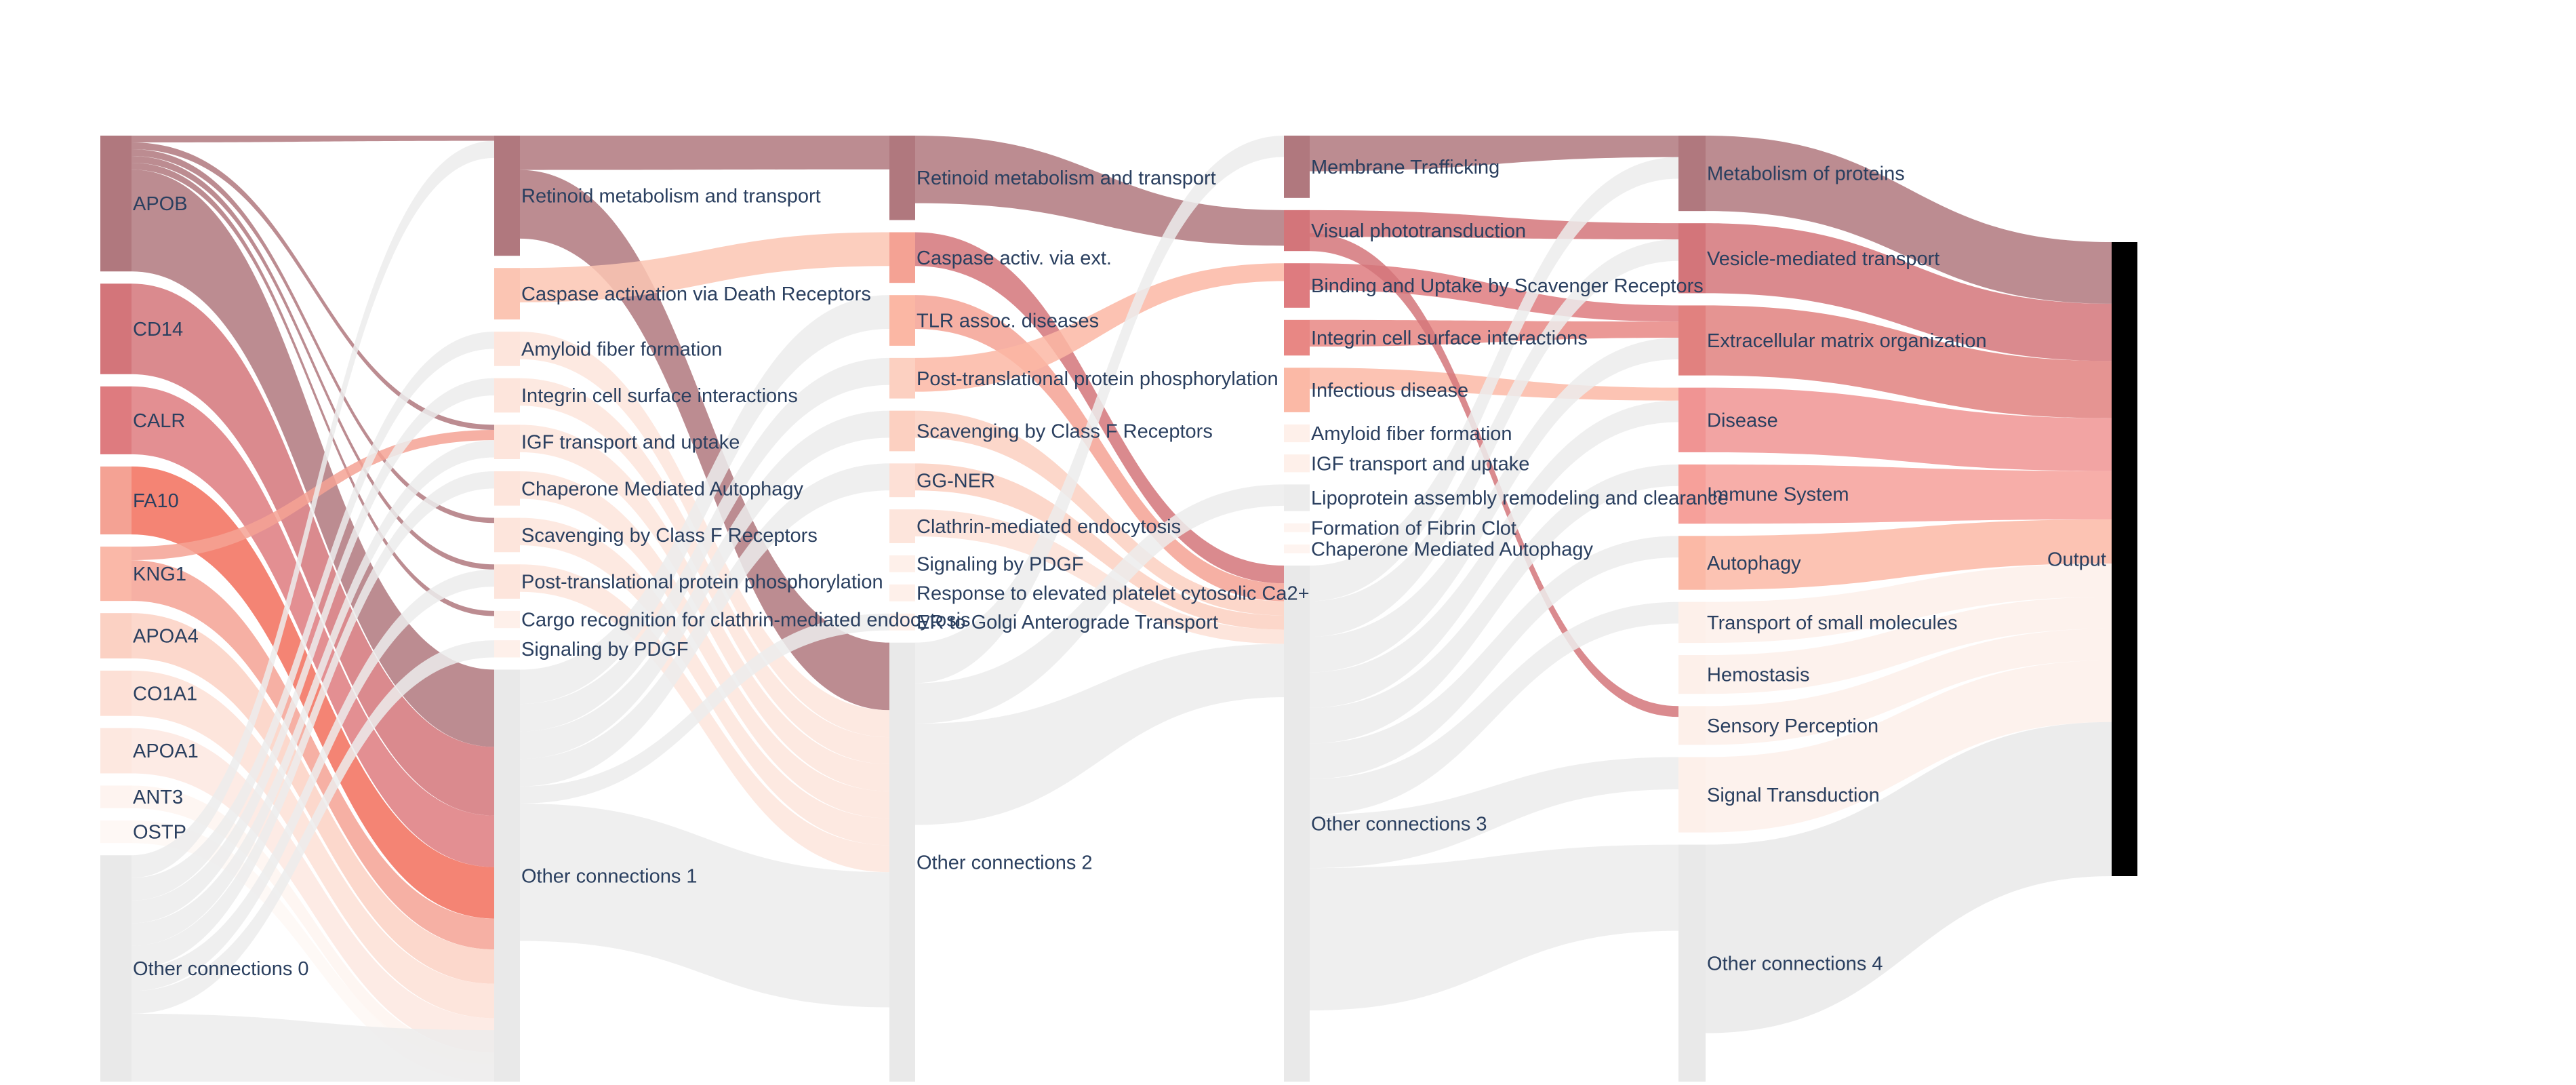  I want to click on sankey-node-label: Chaperone Mediated Autophagy, so click(1452, 549).